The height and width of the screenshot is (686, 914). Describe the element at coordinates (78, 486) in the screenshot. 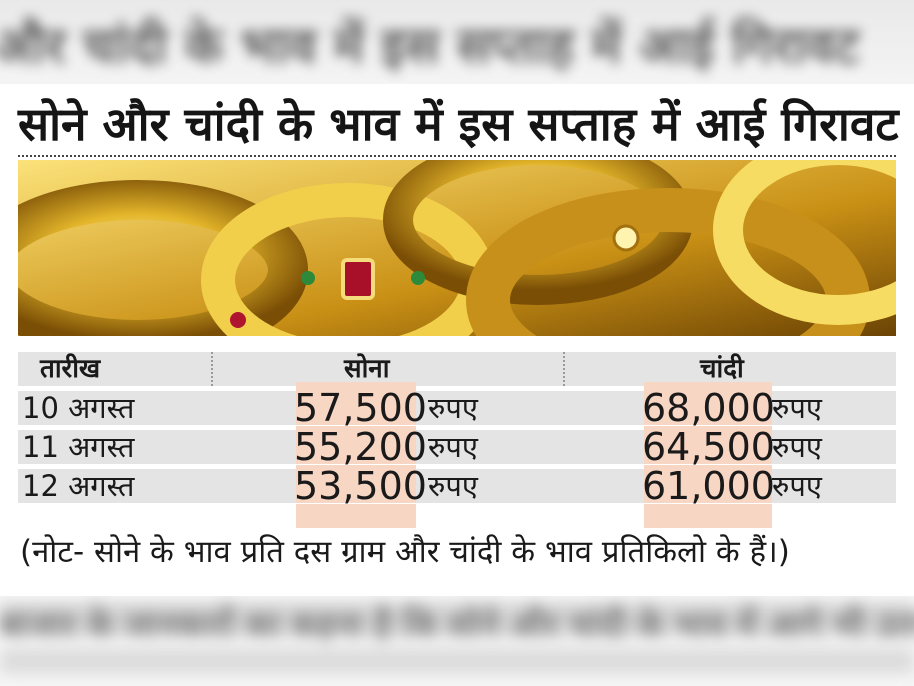

I see `row-date: 12 अगस्त` at that location.